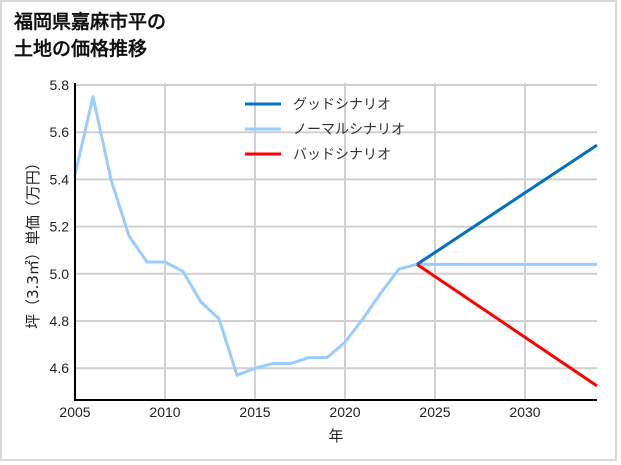 Image resolution: width=621 pixels, height=465 pixels. I want to click on y-tick-label: 4.6, so click(60, 368).